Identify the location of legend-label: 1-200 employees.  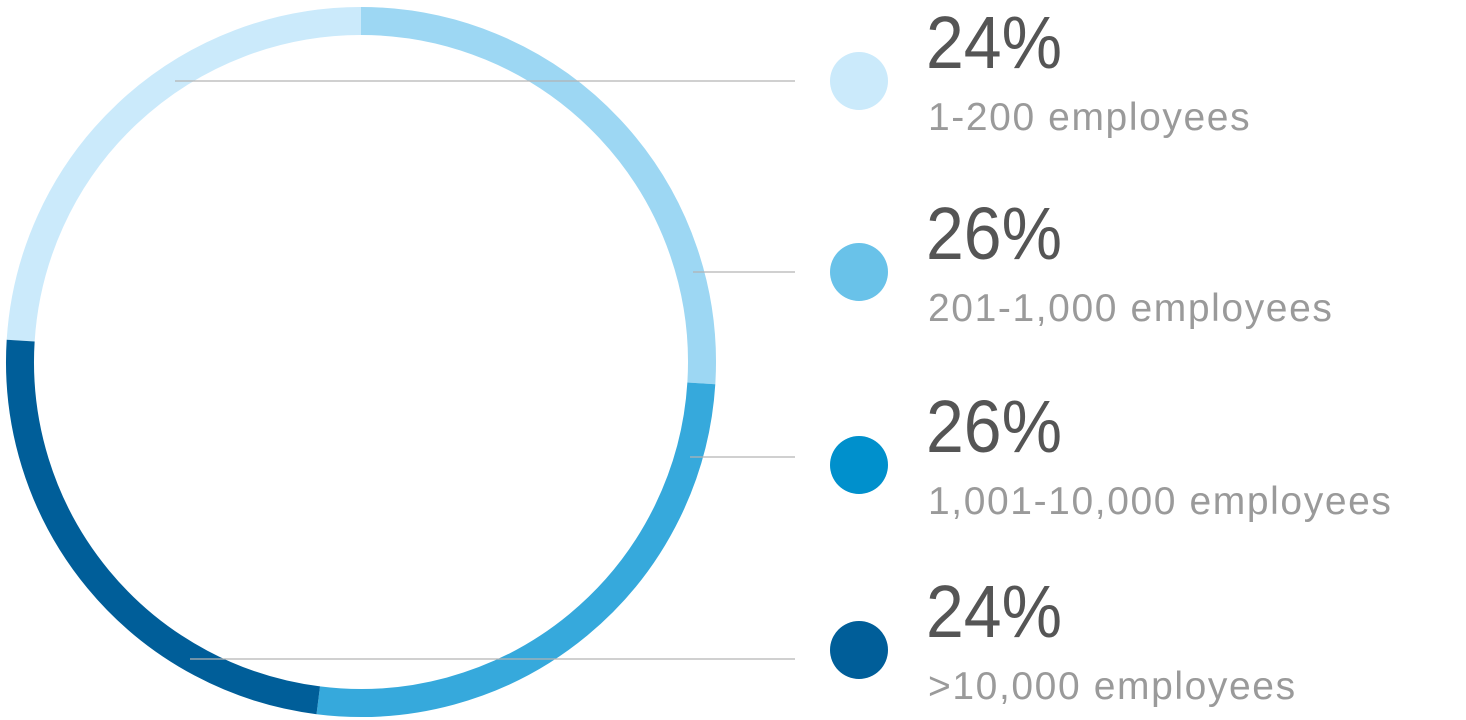
(1089, 117).